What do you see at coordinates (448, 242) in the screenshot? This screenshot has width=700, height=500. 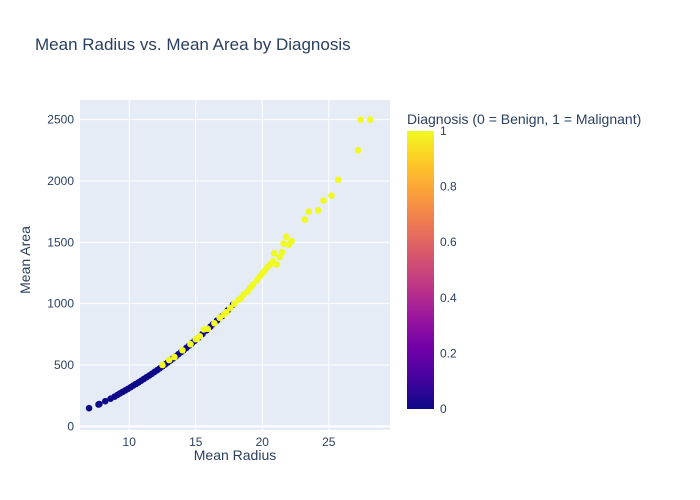 I see `colorbar-tick-label: 0.6` at bounding box center [448, 242].